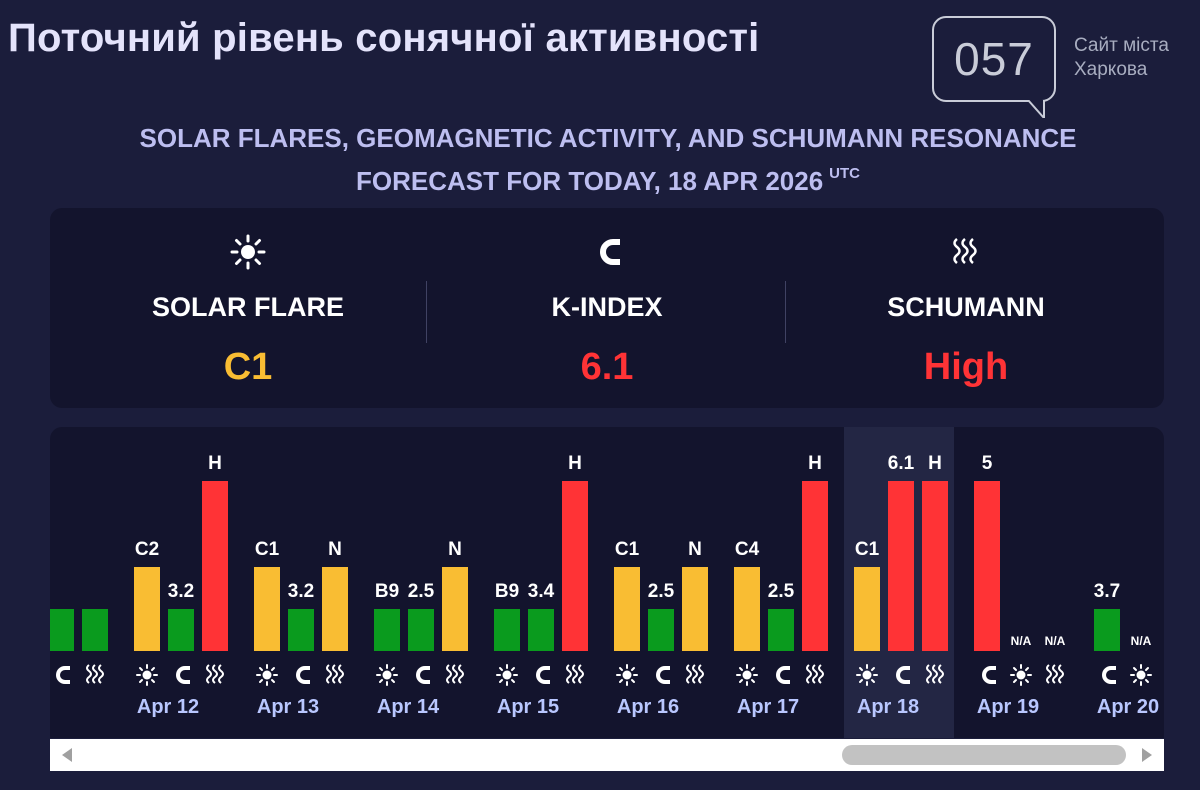 This screenshot has height=790, width=1200. Describe the element at coordinates (1121, 45) in the screenshot. I see `logo-caption-line1: Сайт міста` at that location.